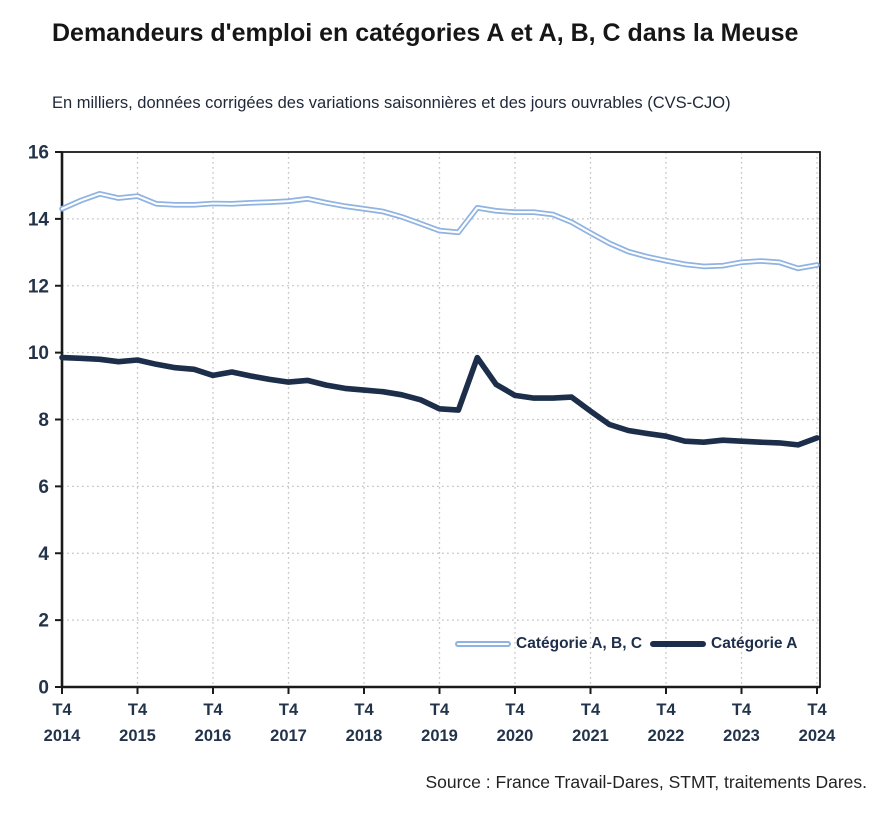 The image size is (875, 816). What do you see at coordinates (63, 736) in the screenshot?
I see `svg-text: 2014` at bounding box center [63, 736].